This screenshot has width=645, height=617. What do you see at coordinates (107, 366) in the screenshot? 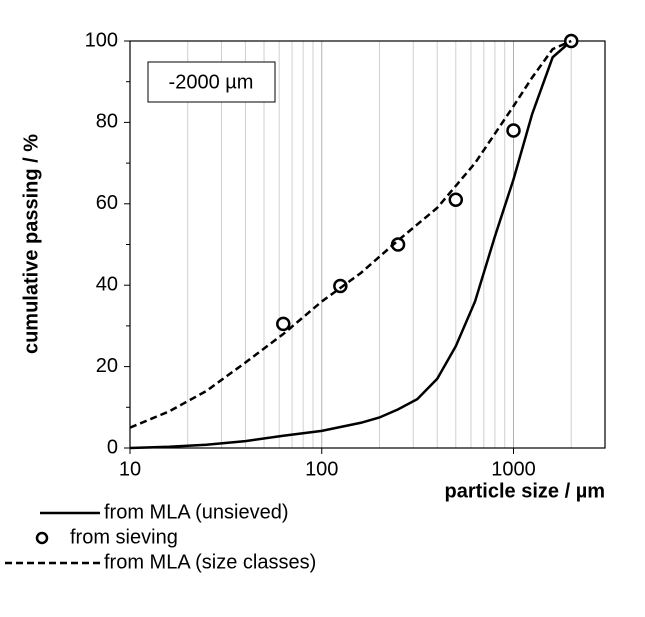
I see `y-tick-label: 20` at bounding box center [107, 366].